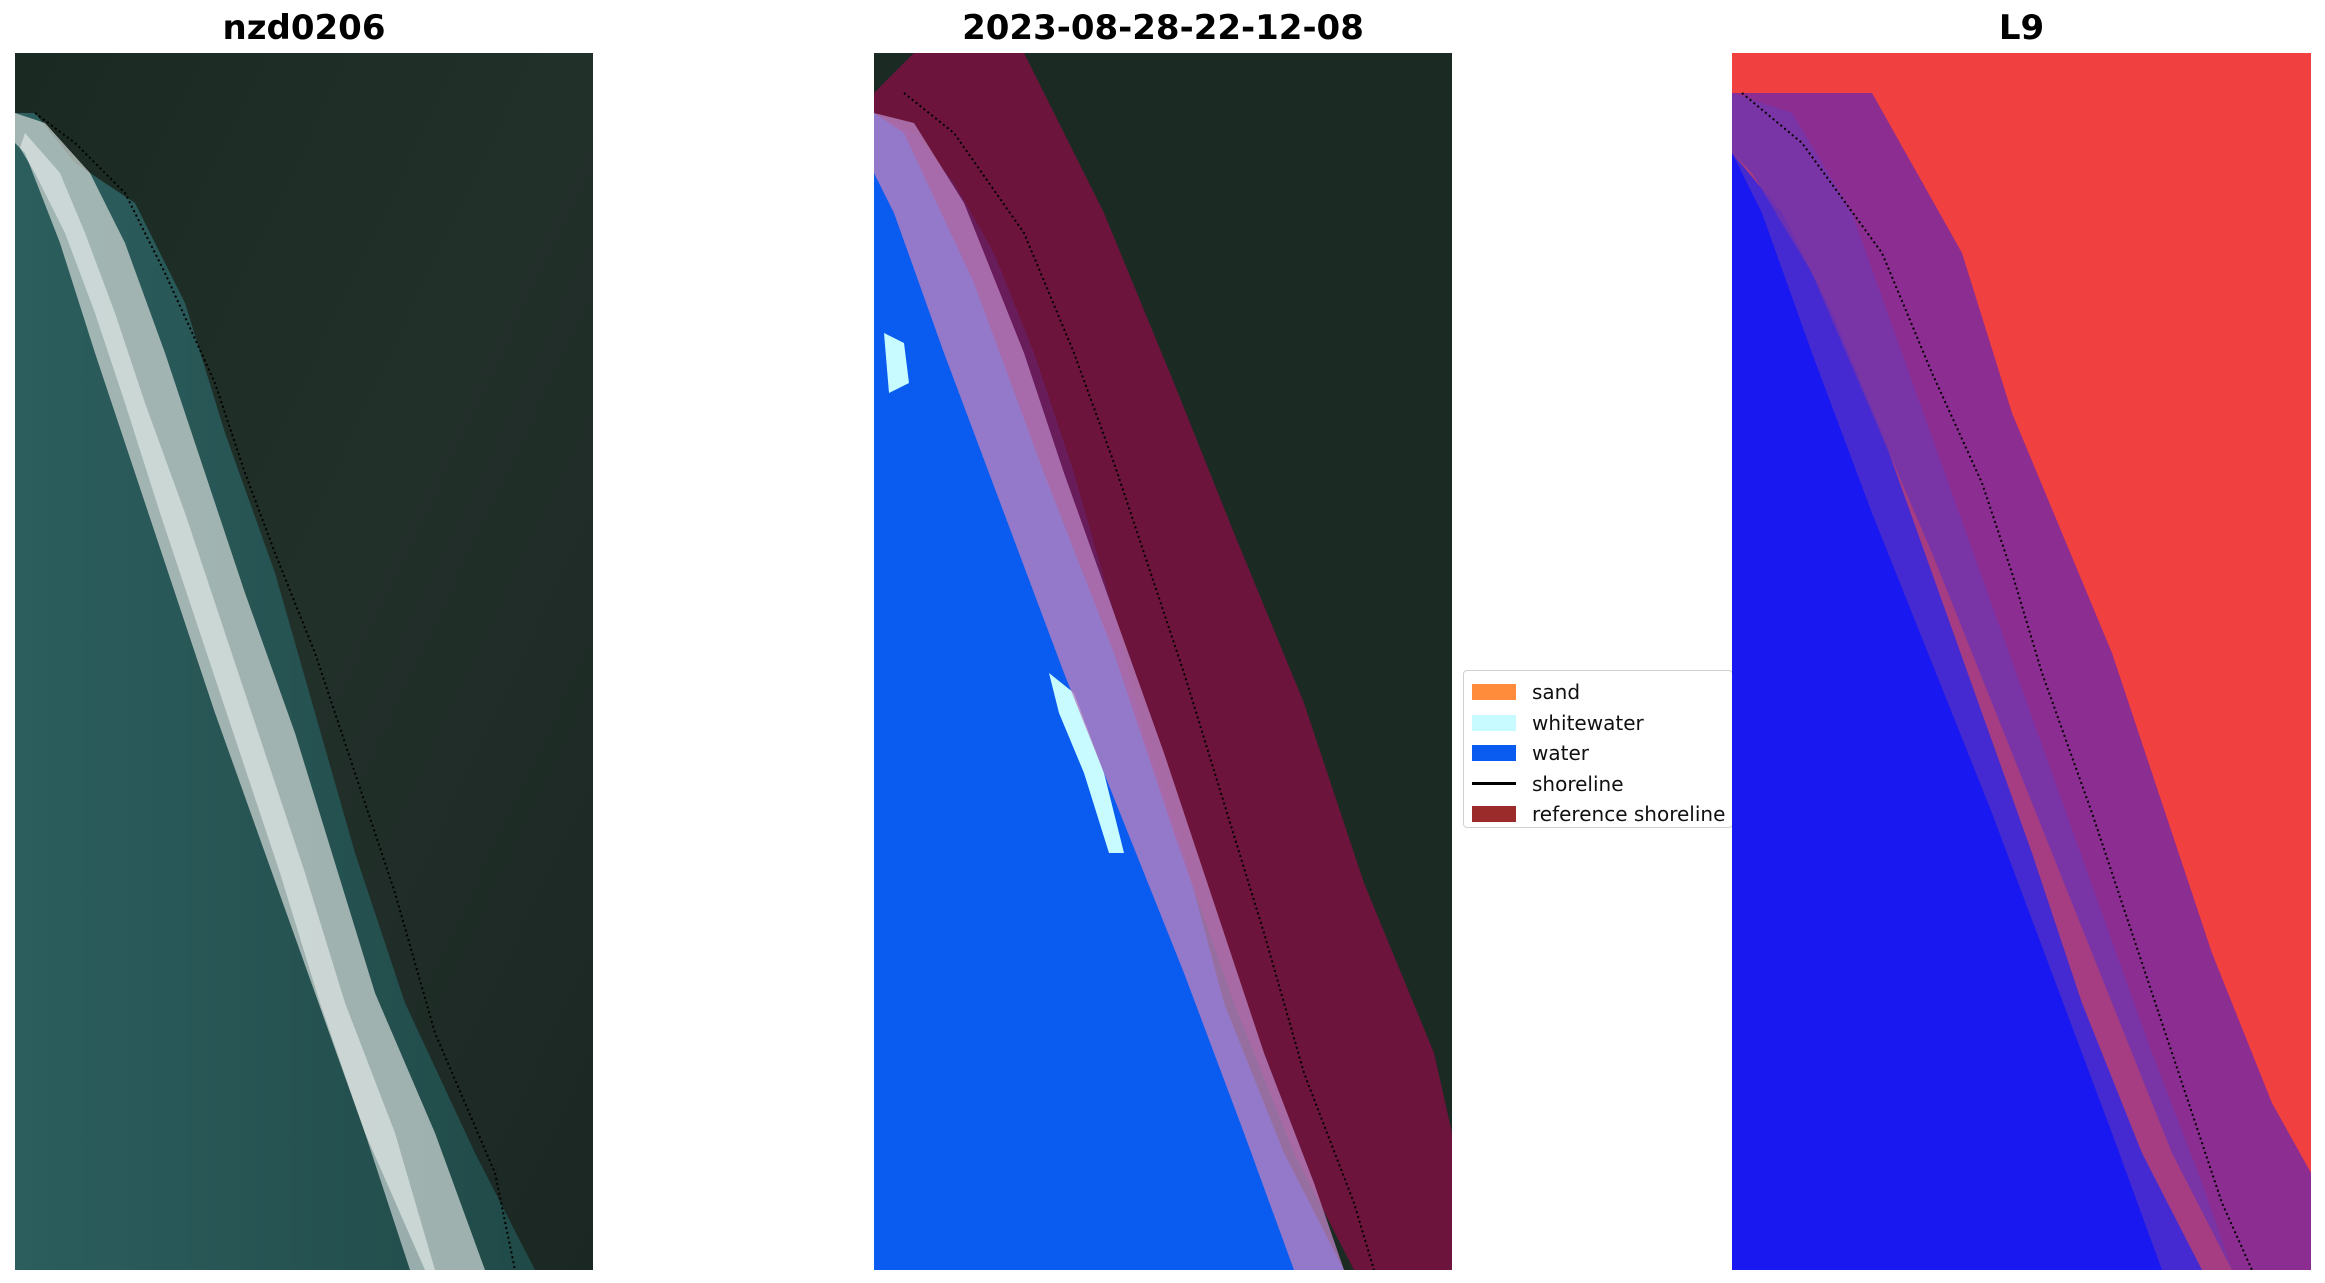  I want to click on legend-label: water, so click(1560, 753).